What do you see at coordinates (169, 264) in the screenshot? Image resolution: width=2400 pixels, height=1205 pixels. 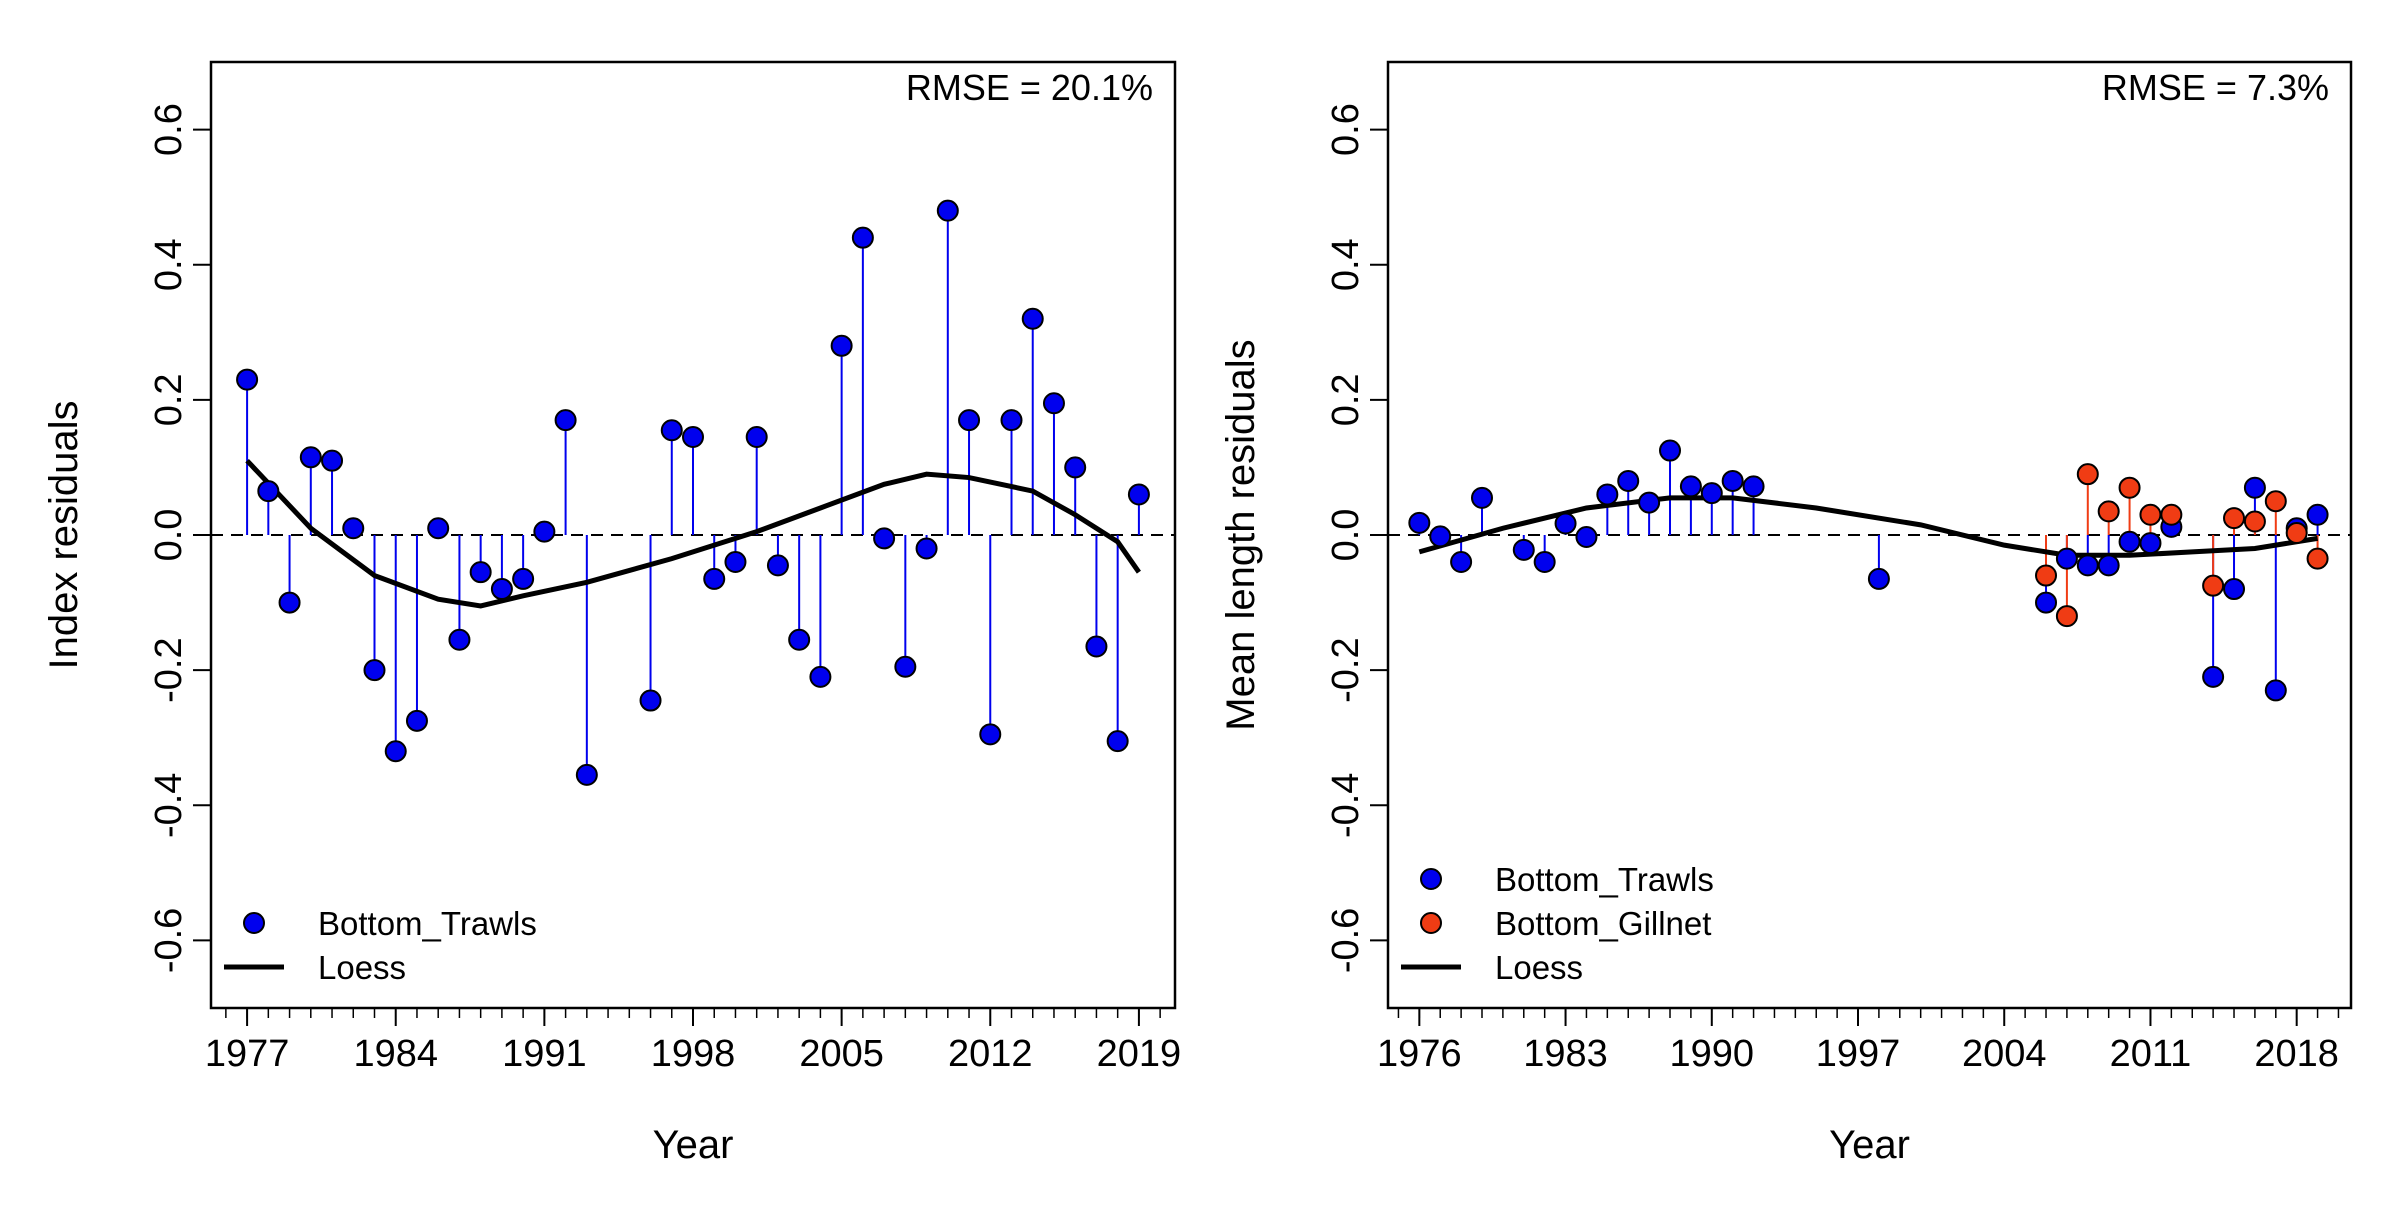 I see `y-tick-label: 0.4` at bounding box center [169, 264].